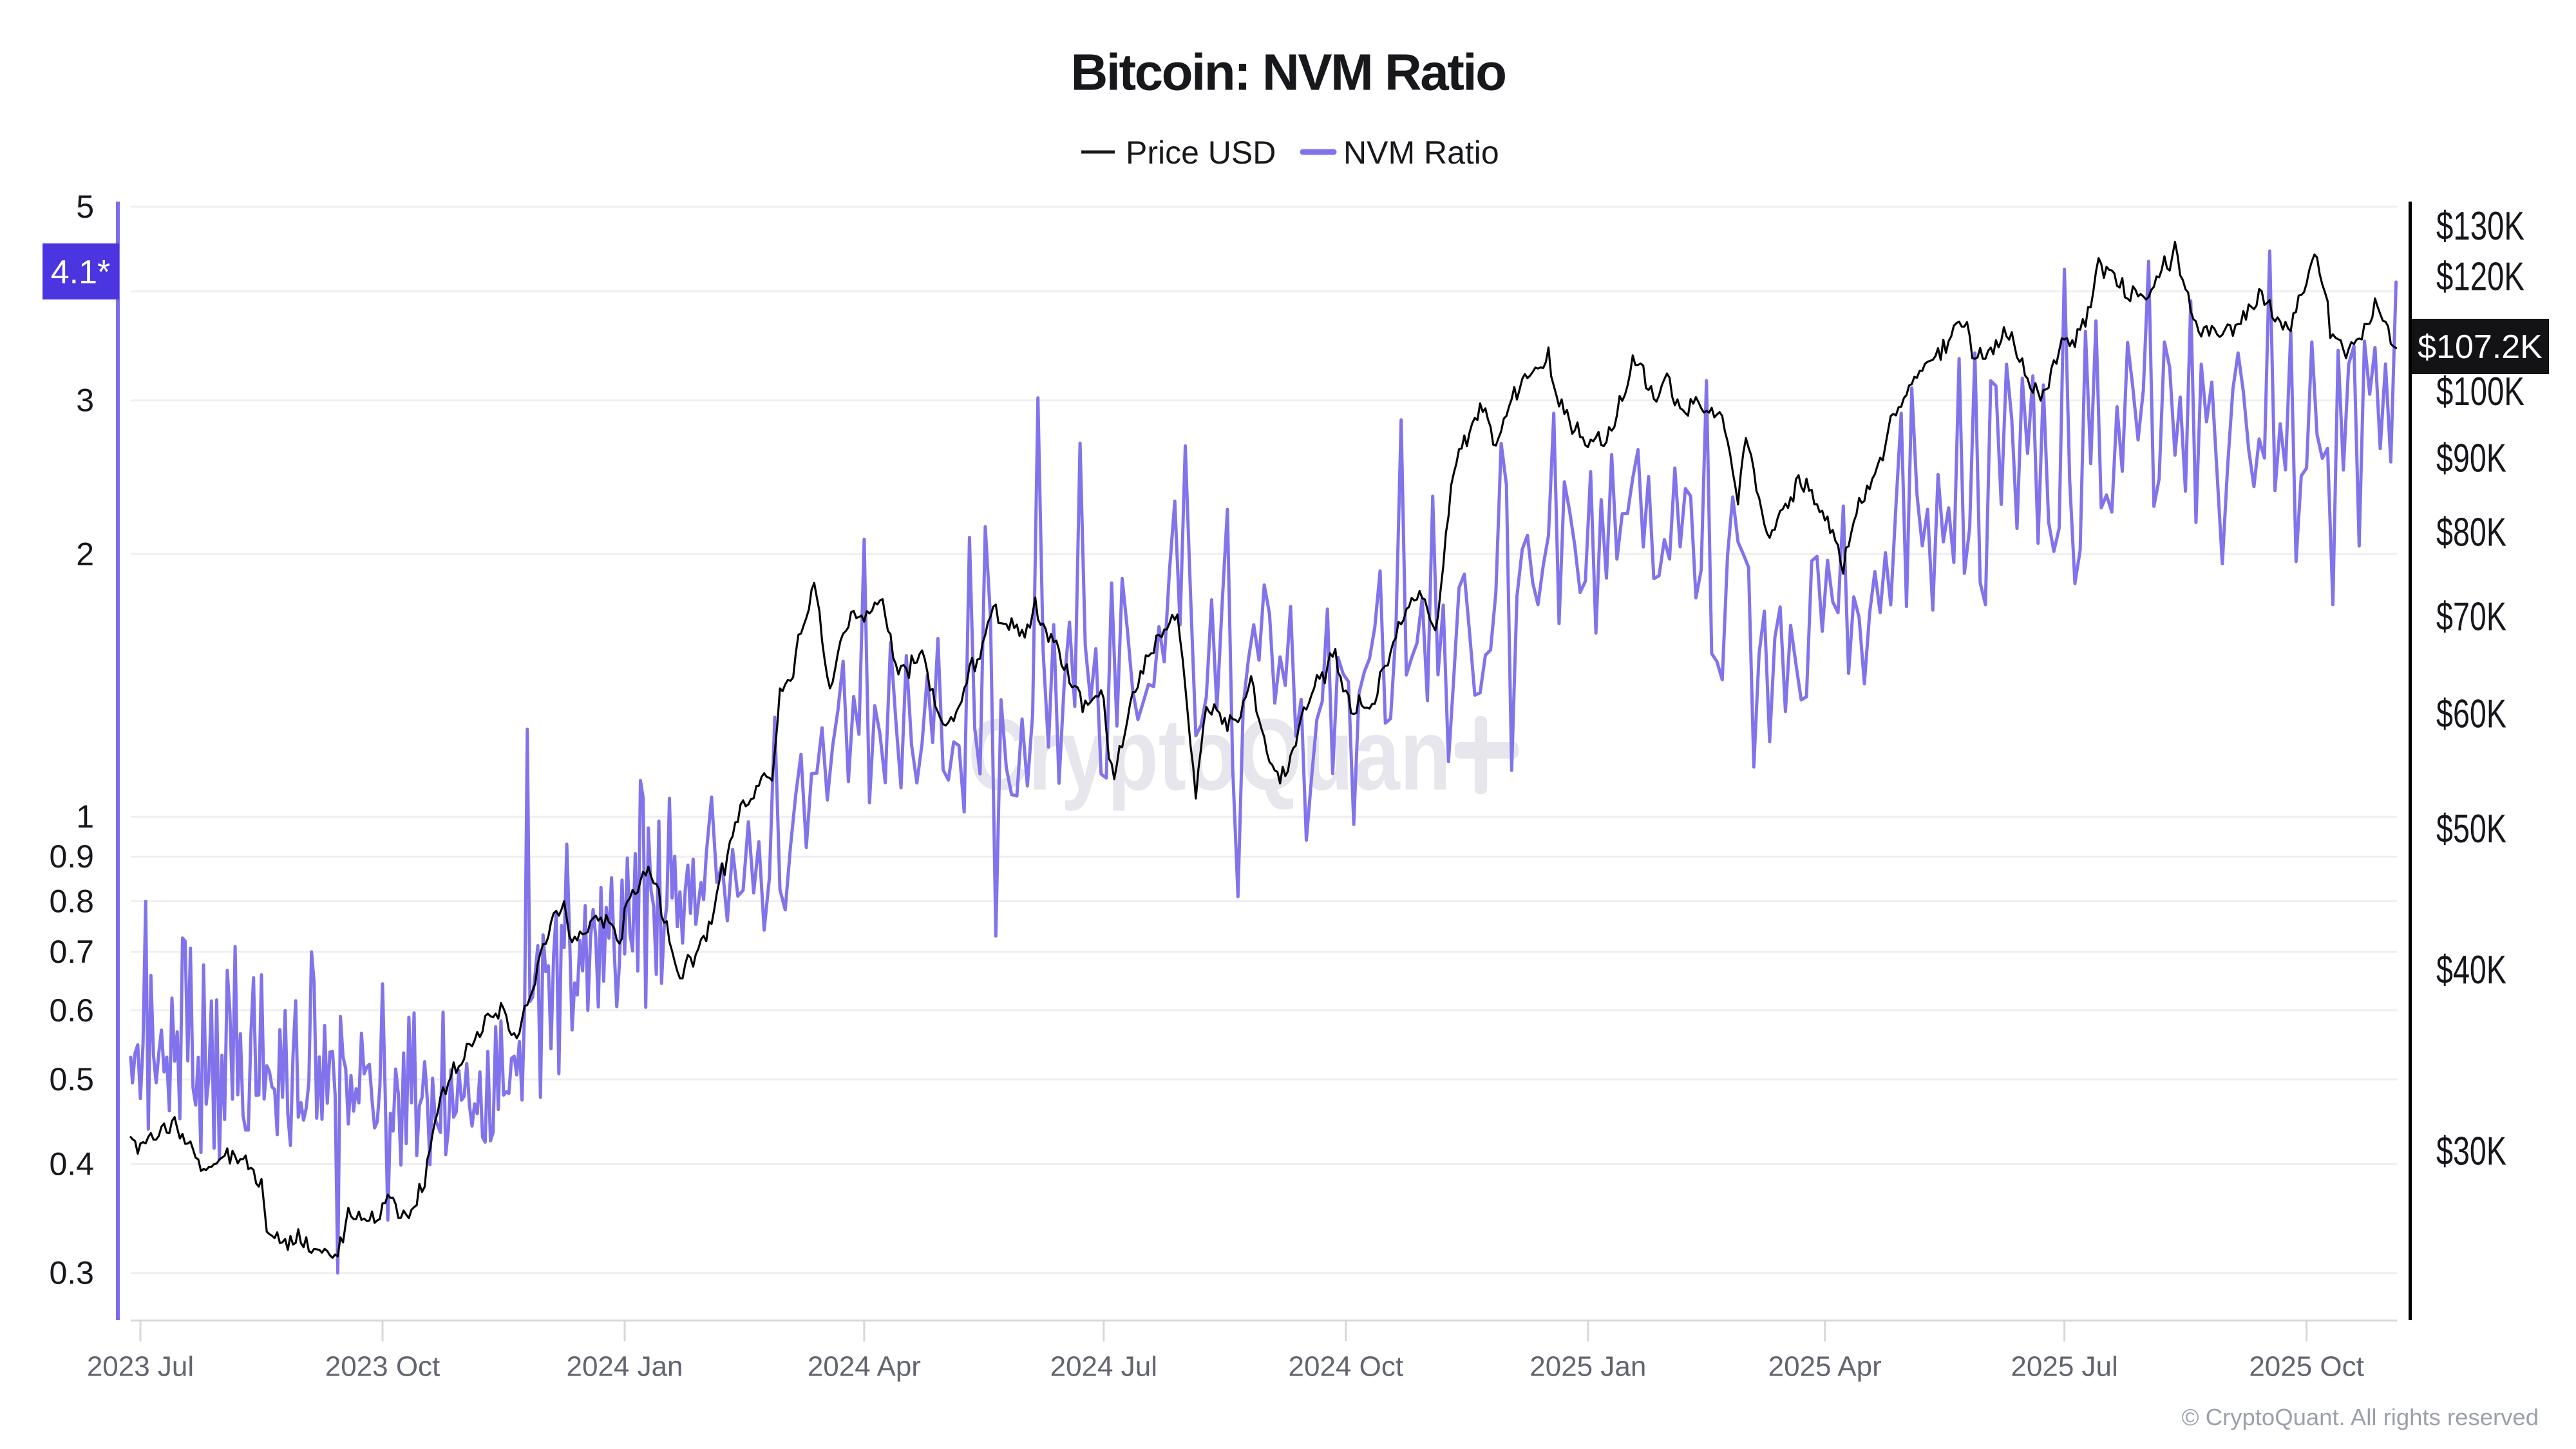 The image size is (2576, 1449). What do you see at coordinates (2471, 458) in the screenshot?
I see `svg-text: $90K` at bounding box center [2471, 458].